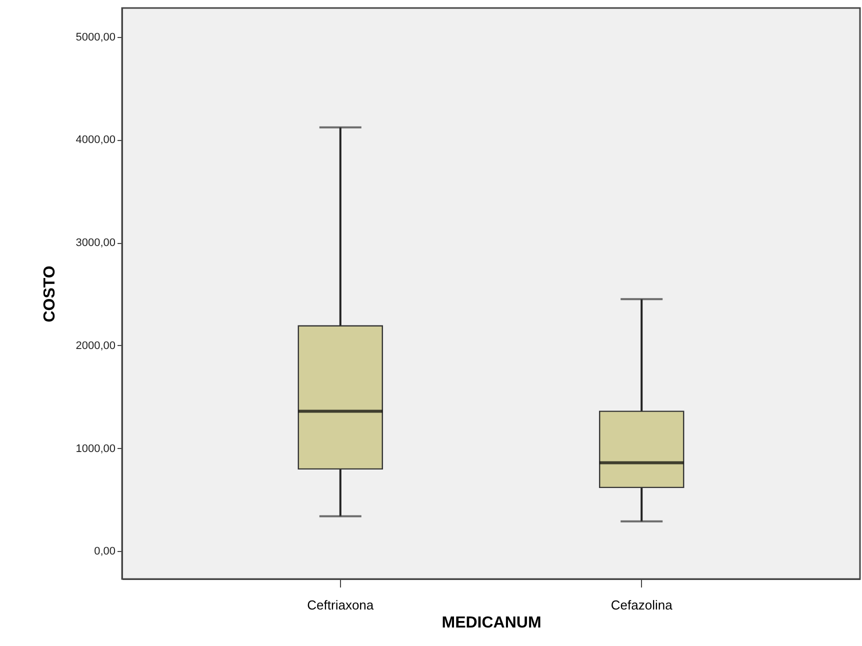 The image size is (862, 646). What do you see at coordinates (96, 346) in the screenshot?
I see `y-tick-label: 2000,00` at bounding box center [96, 346].